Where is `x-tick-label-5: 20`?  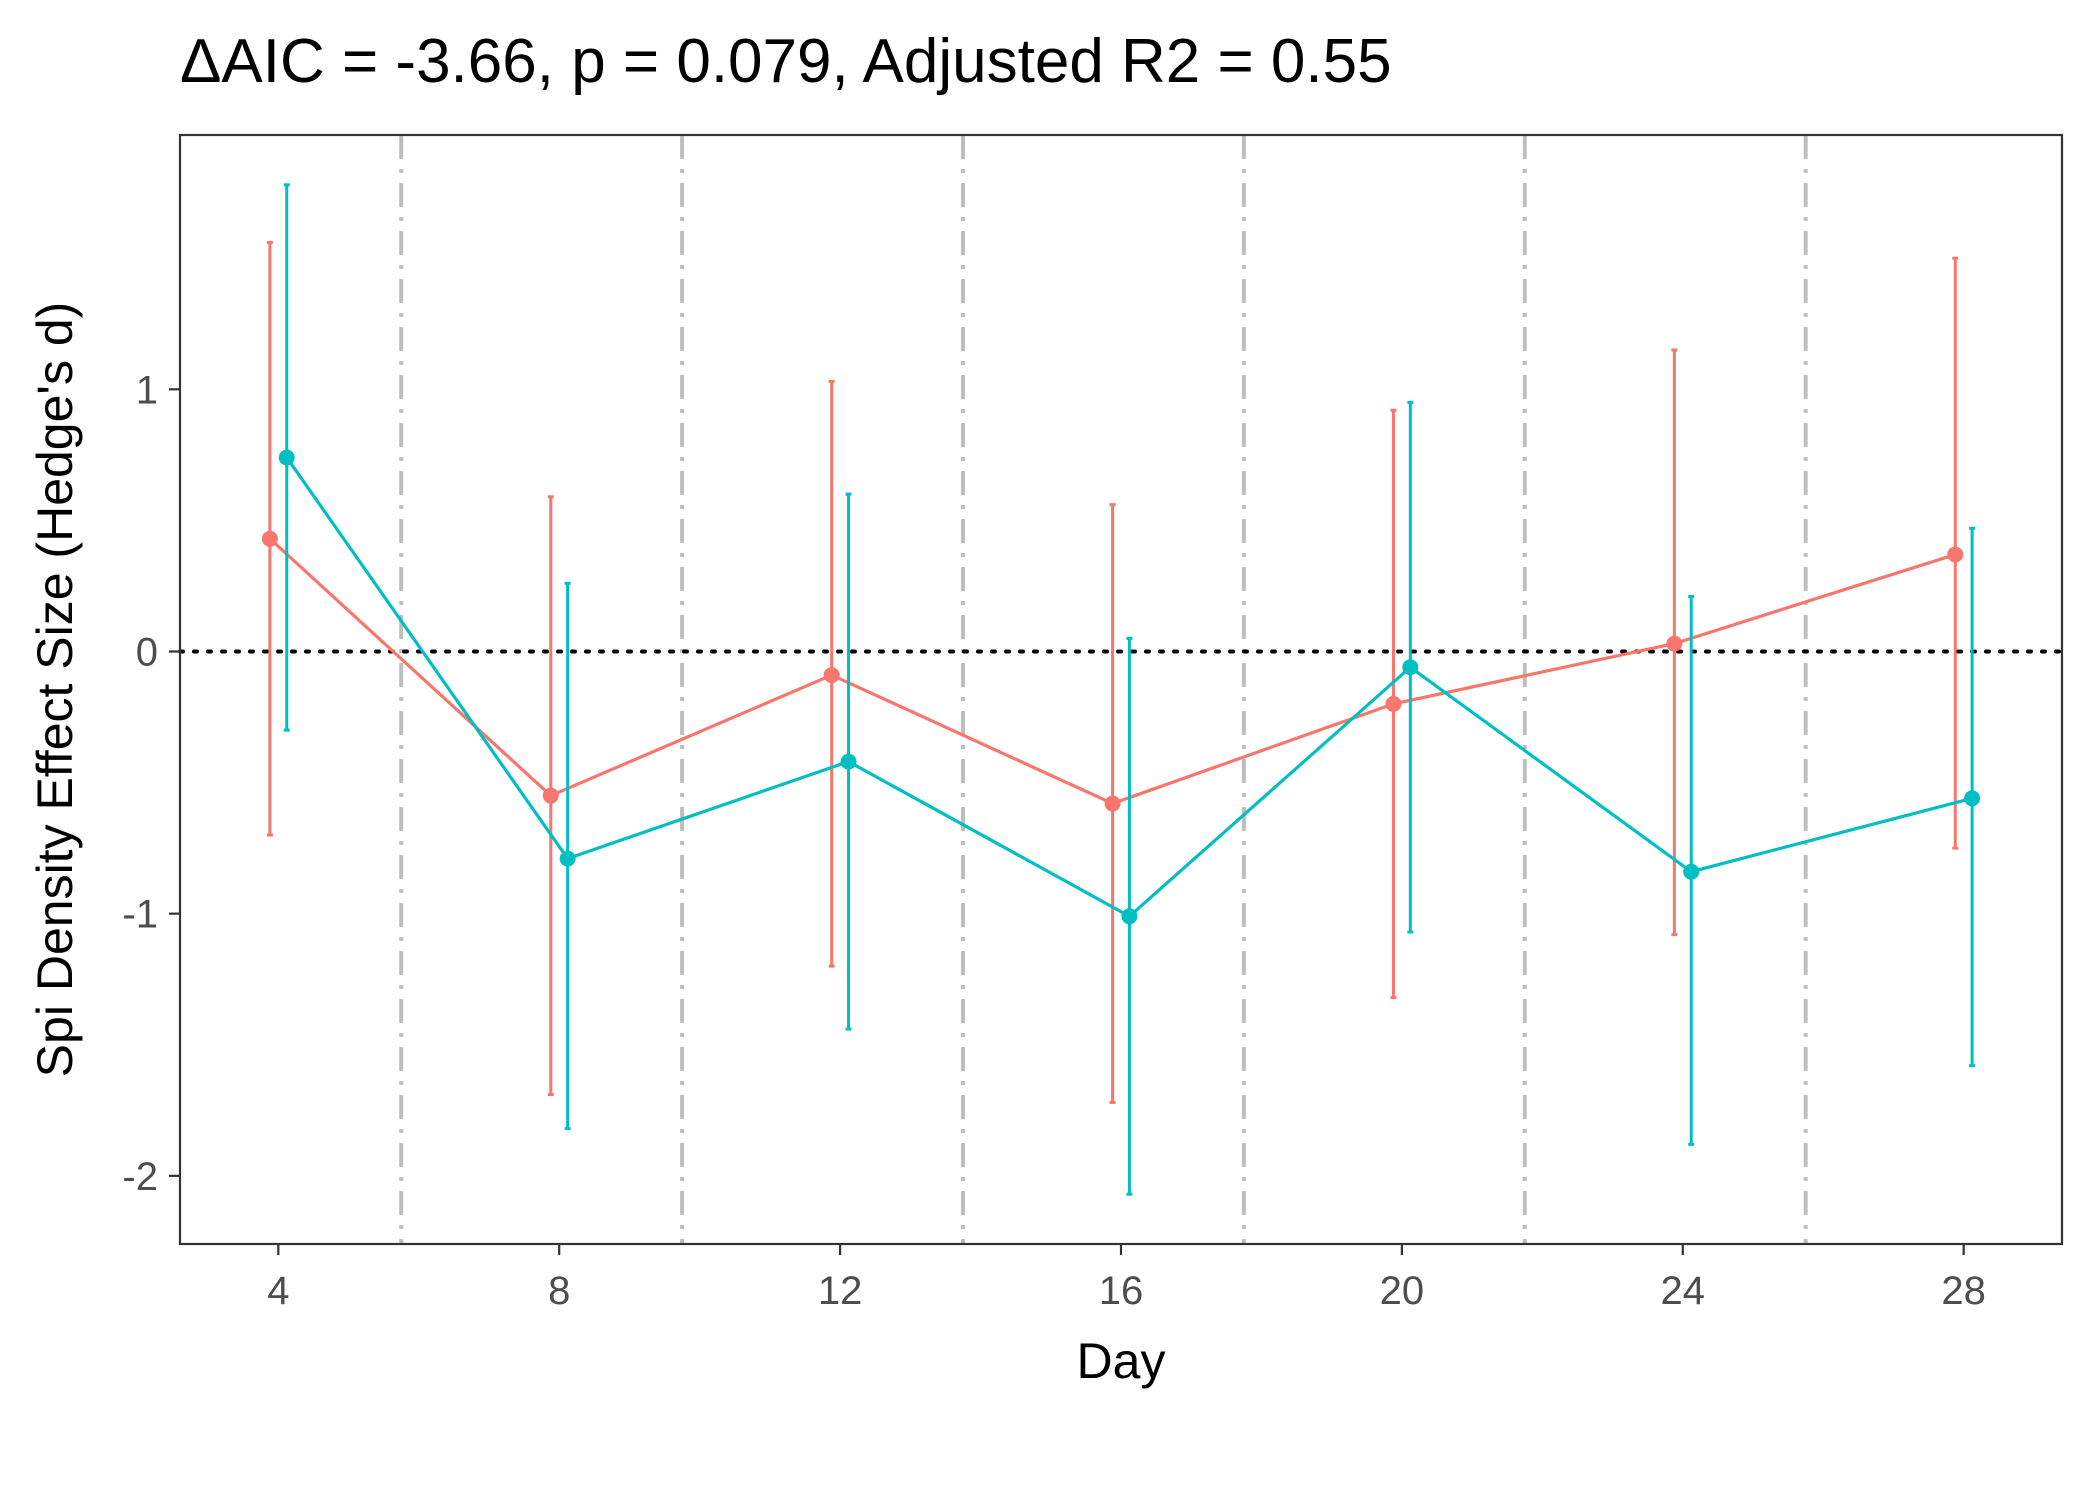 x-tick-label-5: 20 is located at coordinates (1402, 1291).